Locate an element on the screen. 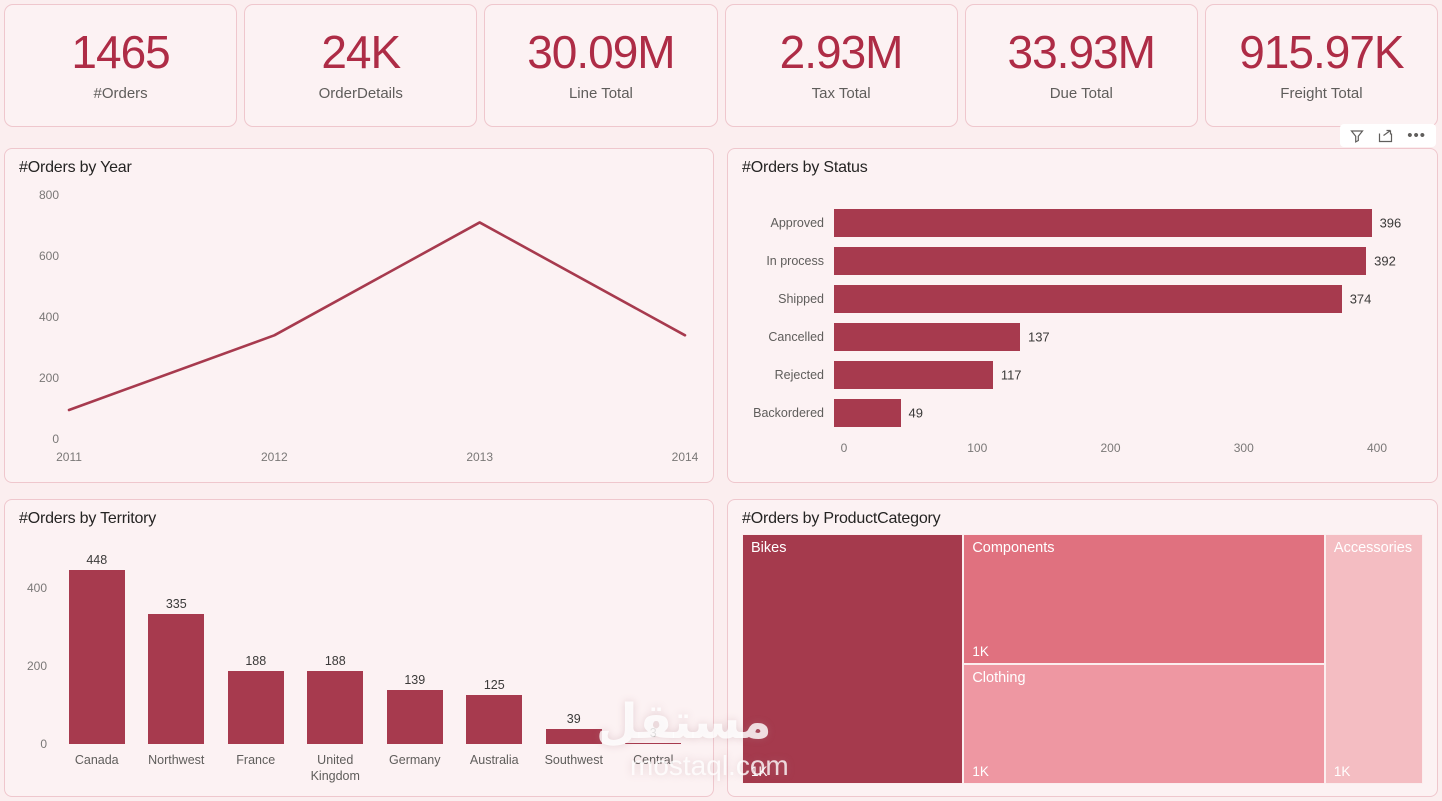  kpi-card-tax-total: 2.93M Tax Total is located at coordinates (841, 65).